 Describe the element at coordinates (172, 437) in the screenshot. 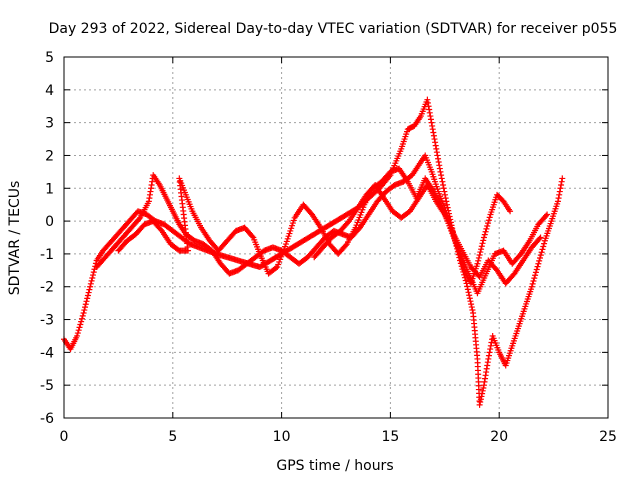

I see `x-tick-label: 5` at that location.